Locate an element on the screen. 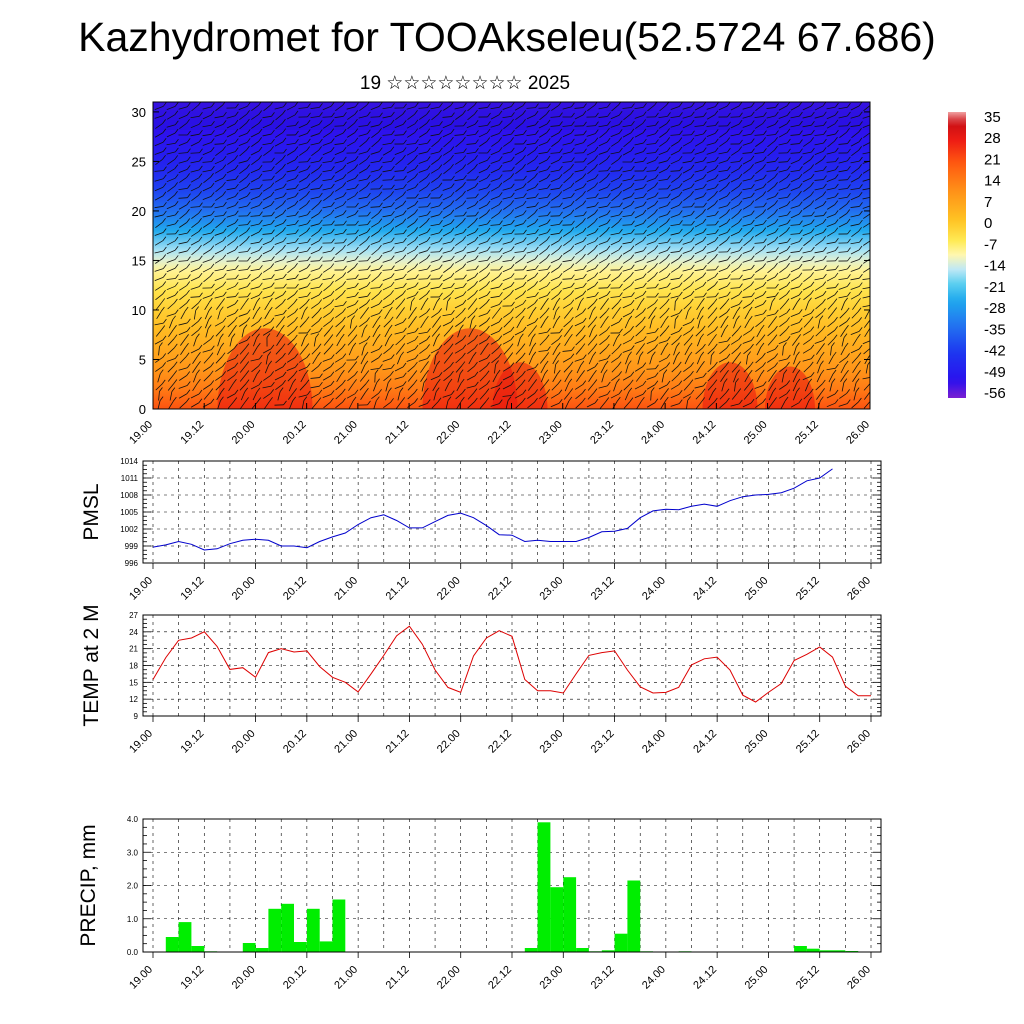  precip-bar is located at coordinates (313, 930).